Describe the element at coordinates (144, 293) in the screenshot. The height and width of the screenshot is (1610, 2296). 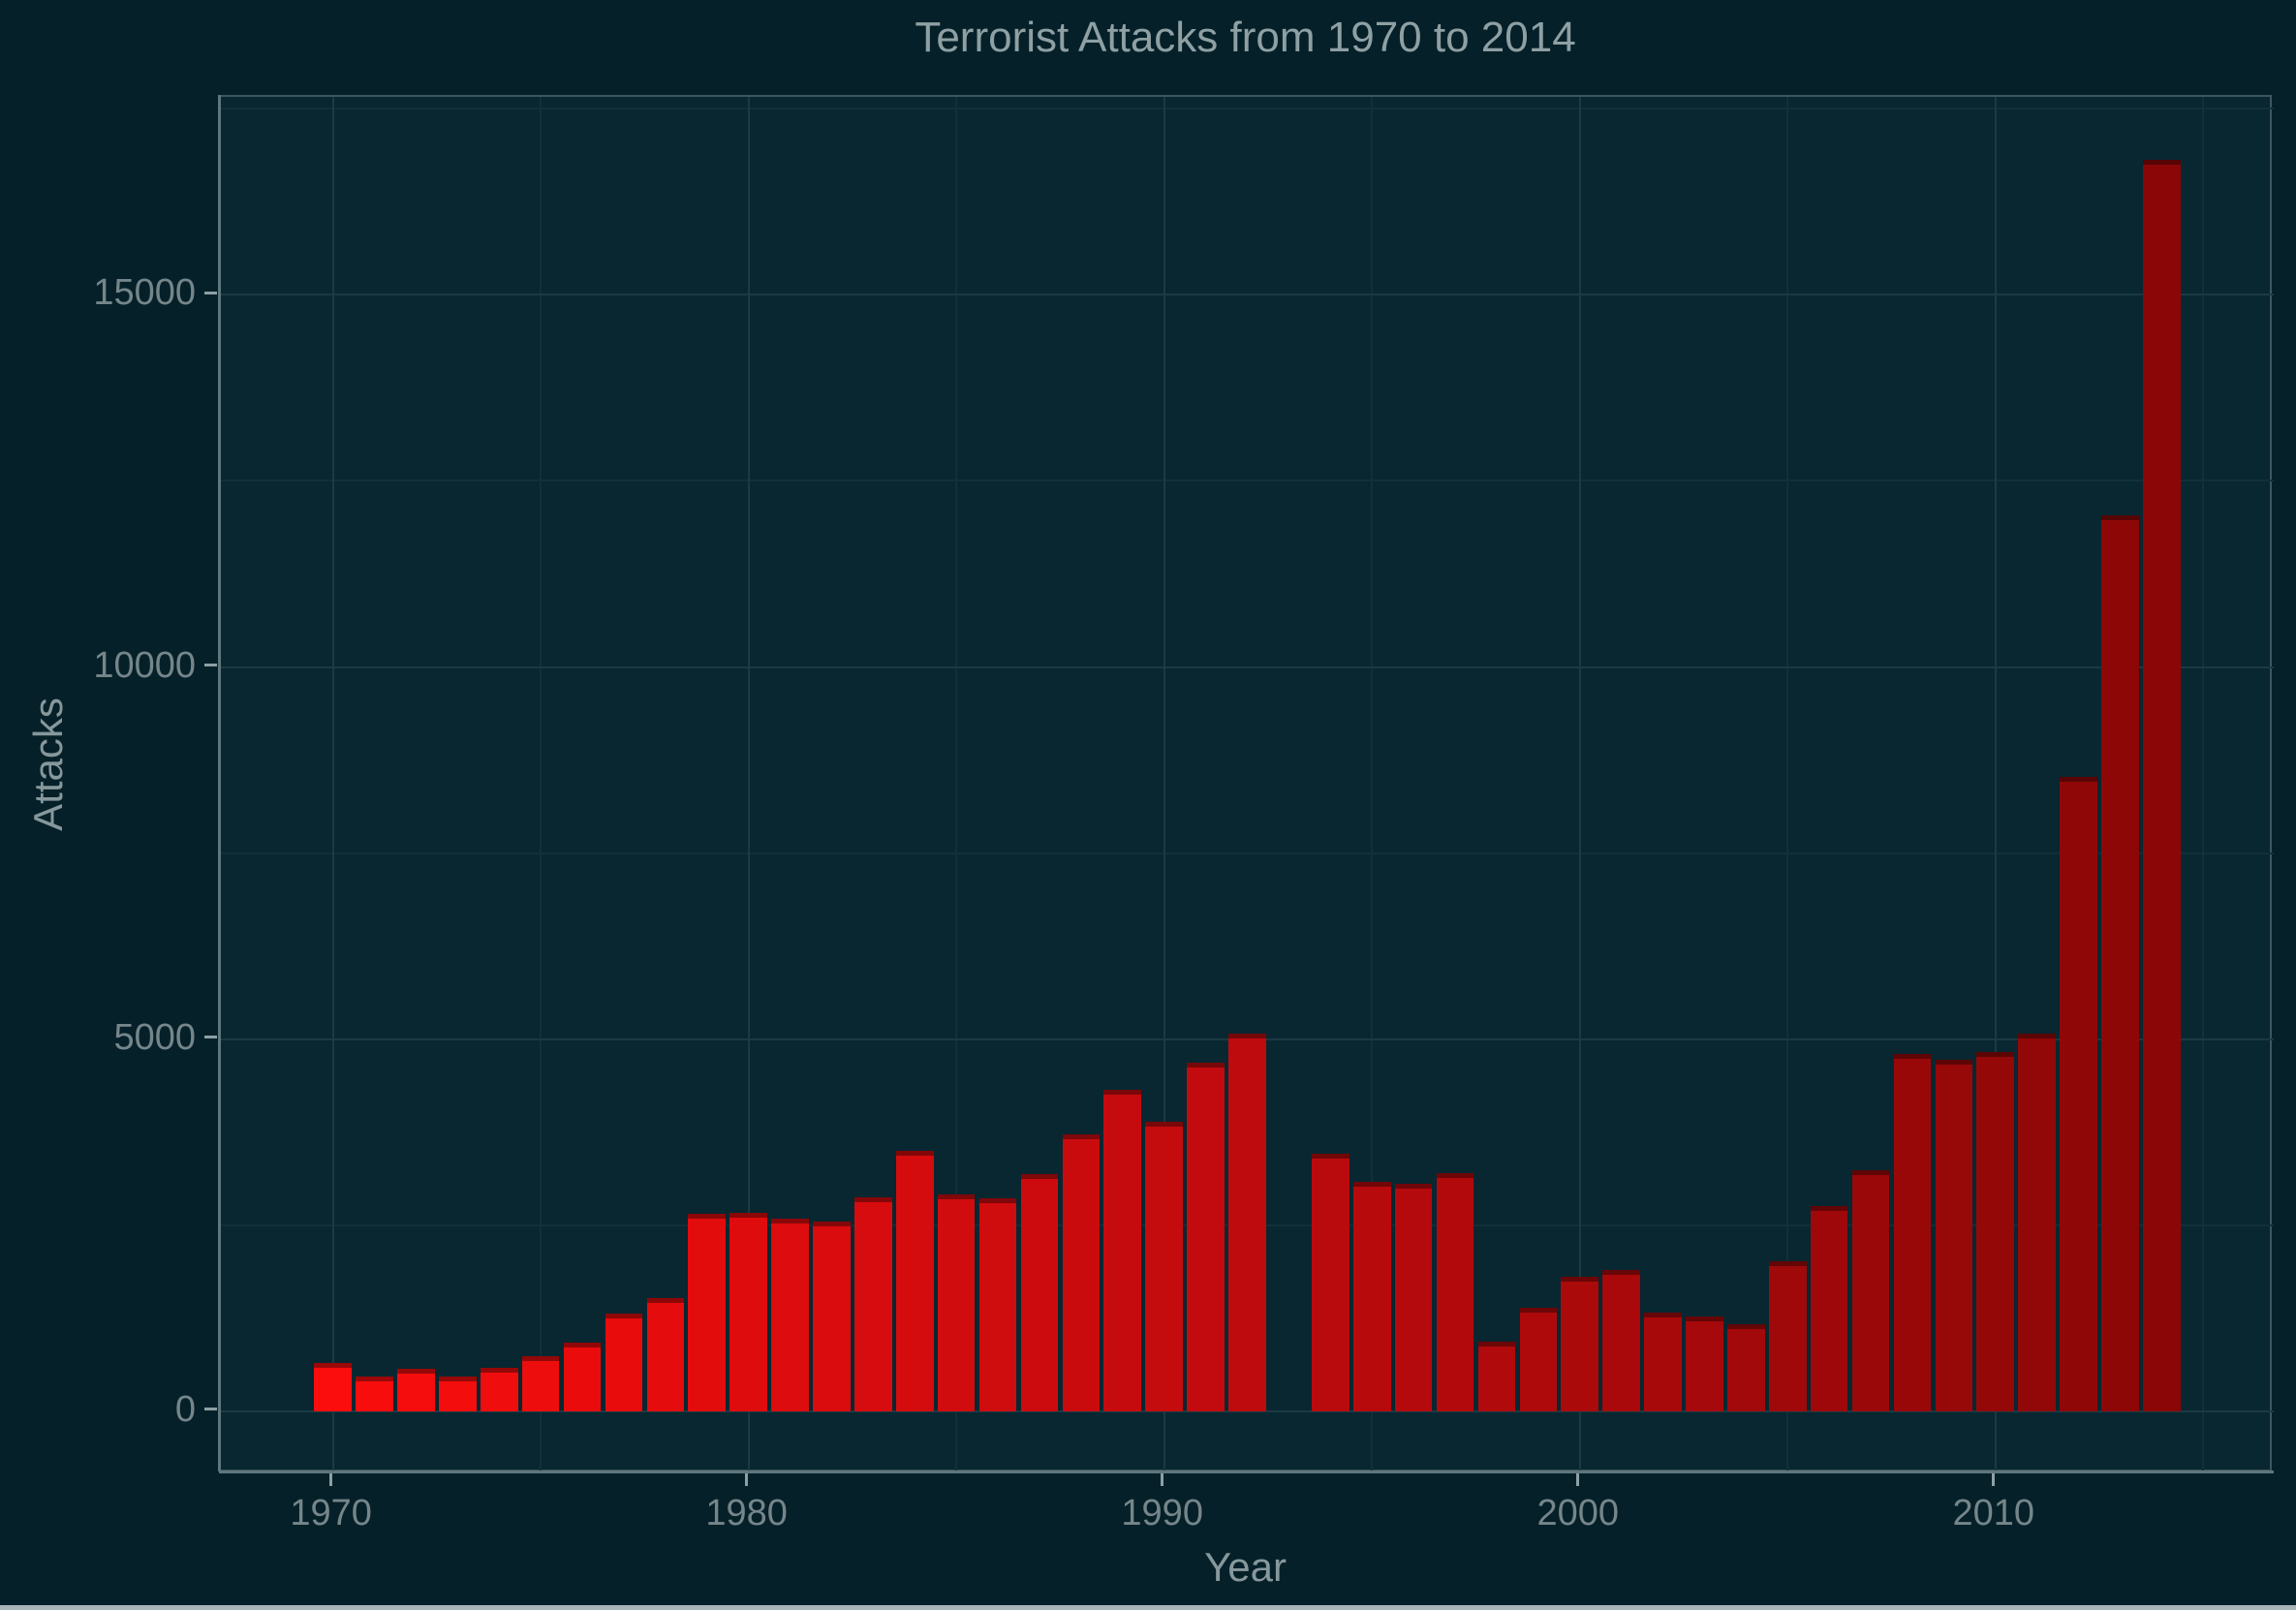
I see `y-tick-label: 15000` at that location.